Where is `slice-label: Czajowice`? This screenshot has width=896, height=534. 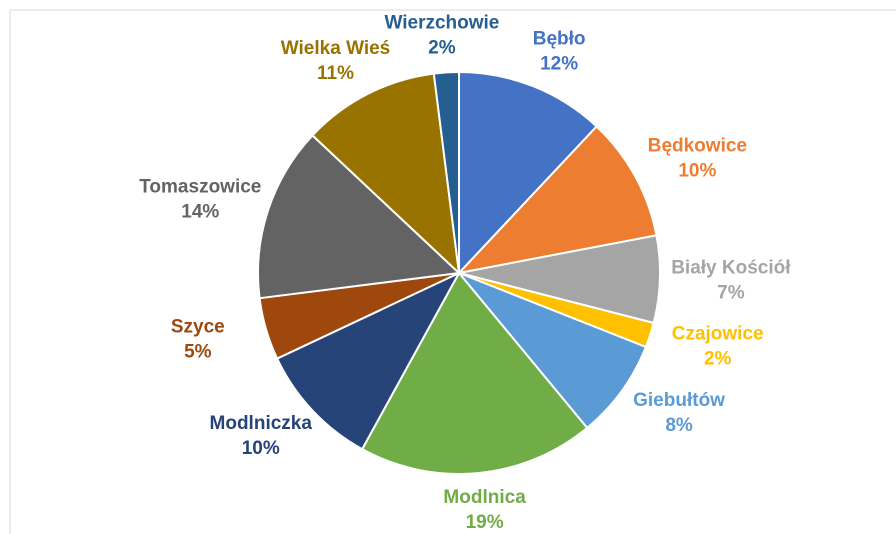
slice-label: Czajowice is located at coordinates (718, 334).